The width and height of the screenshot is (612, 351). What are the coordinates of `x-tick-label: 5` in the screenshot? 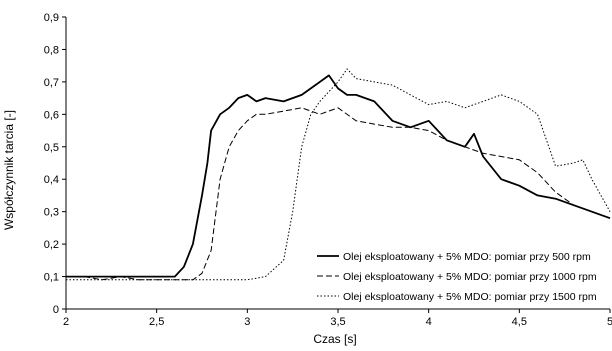 It's located at (609, 322).